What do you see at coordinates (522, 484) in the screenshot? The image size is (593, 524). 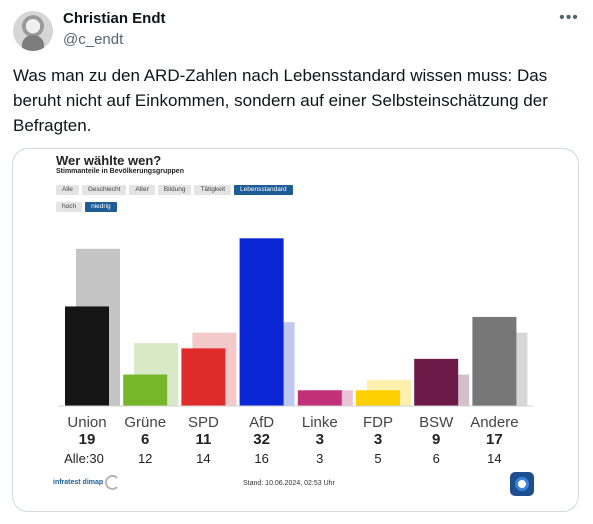 I see `ard-logo-icon` at bounding box center [522, 484].